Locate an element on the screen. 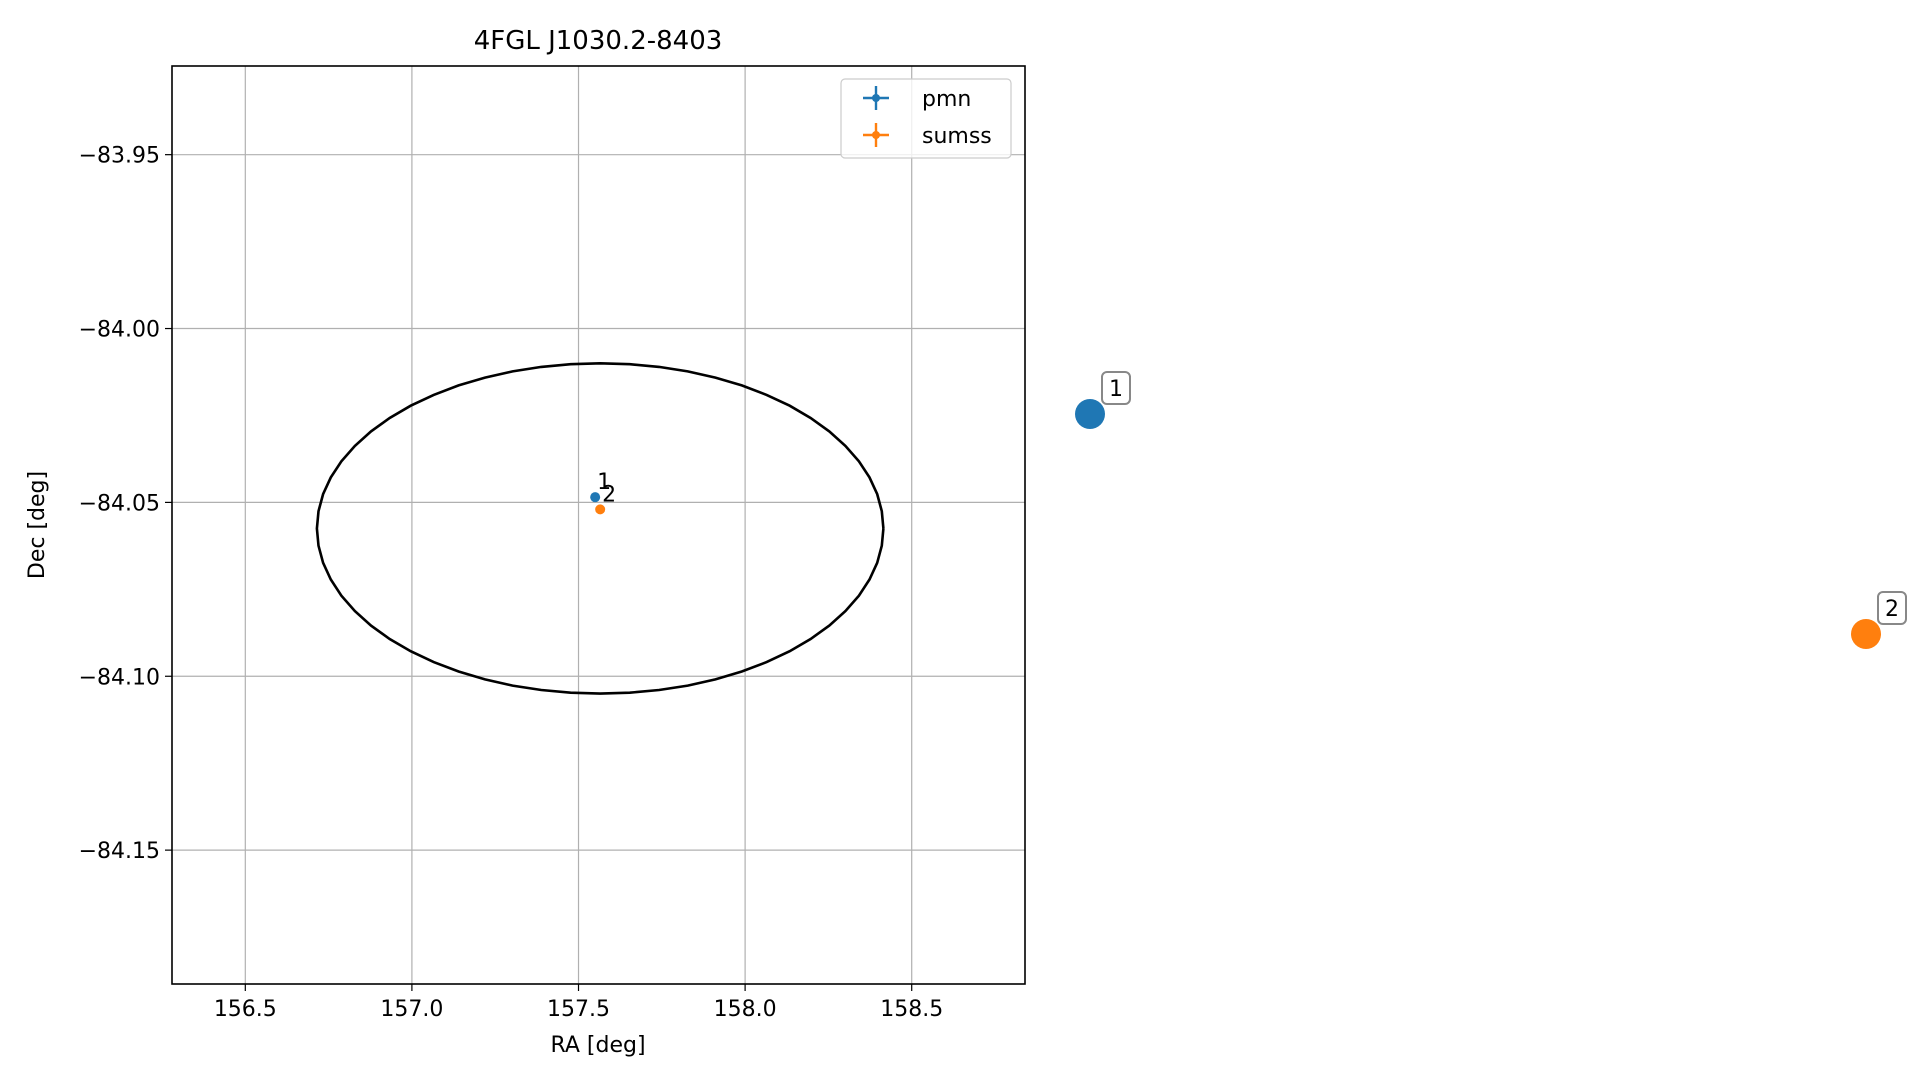 The image size is (1919, 1080). point-label: 1 is located at coordinates (604, 482).